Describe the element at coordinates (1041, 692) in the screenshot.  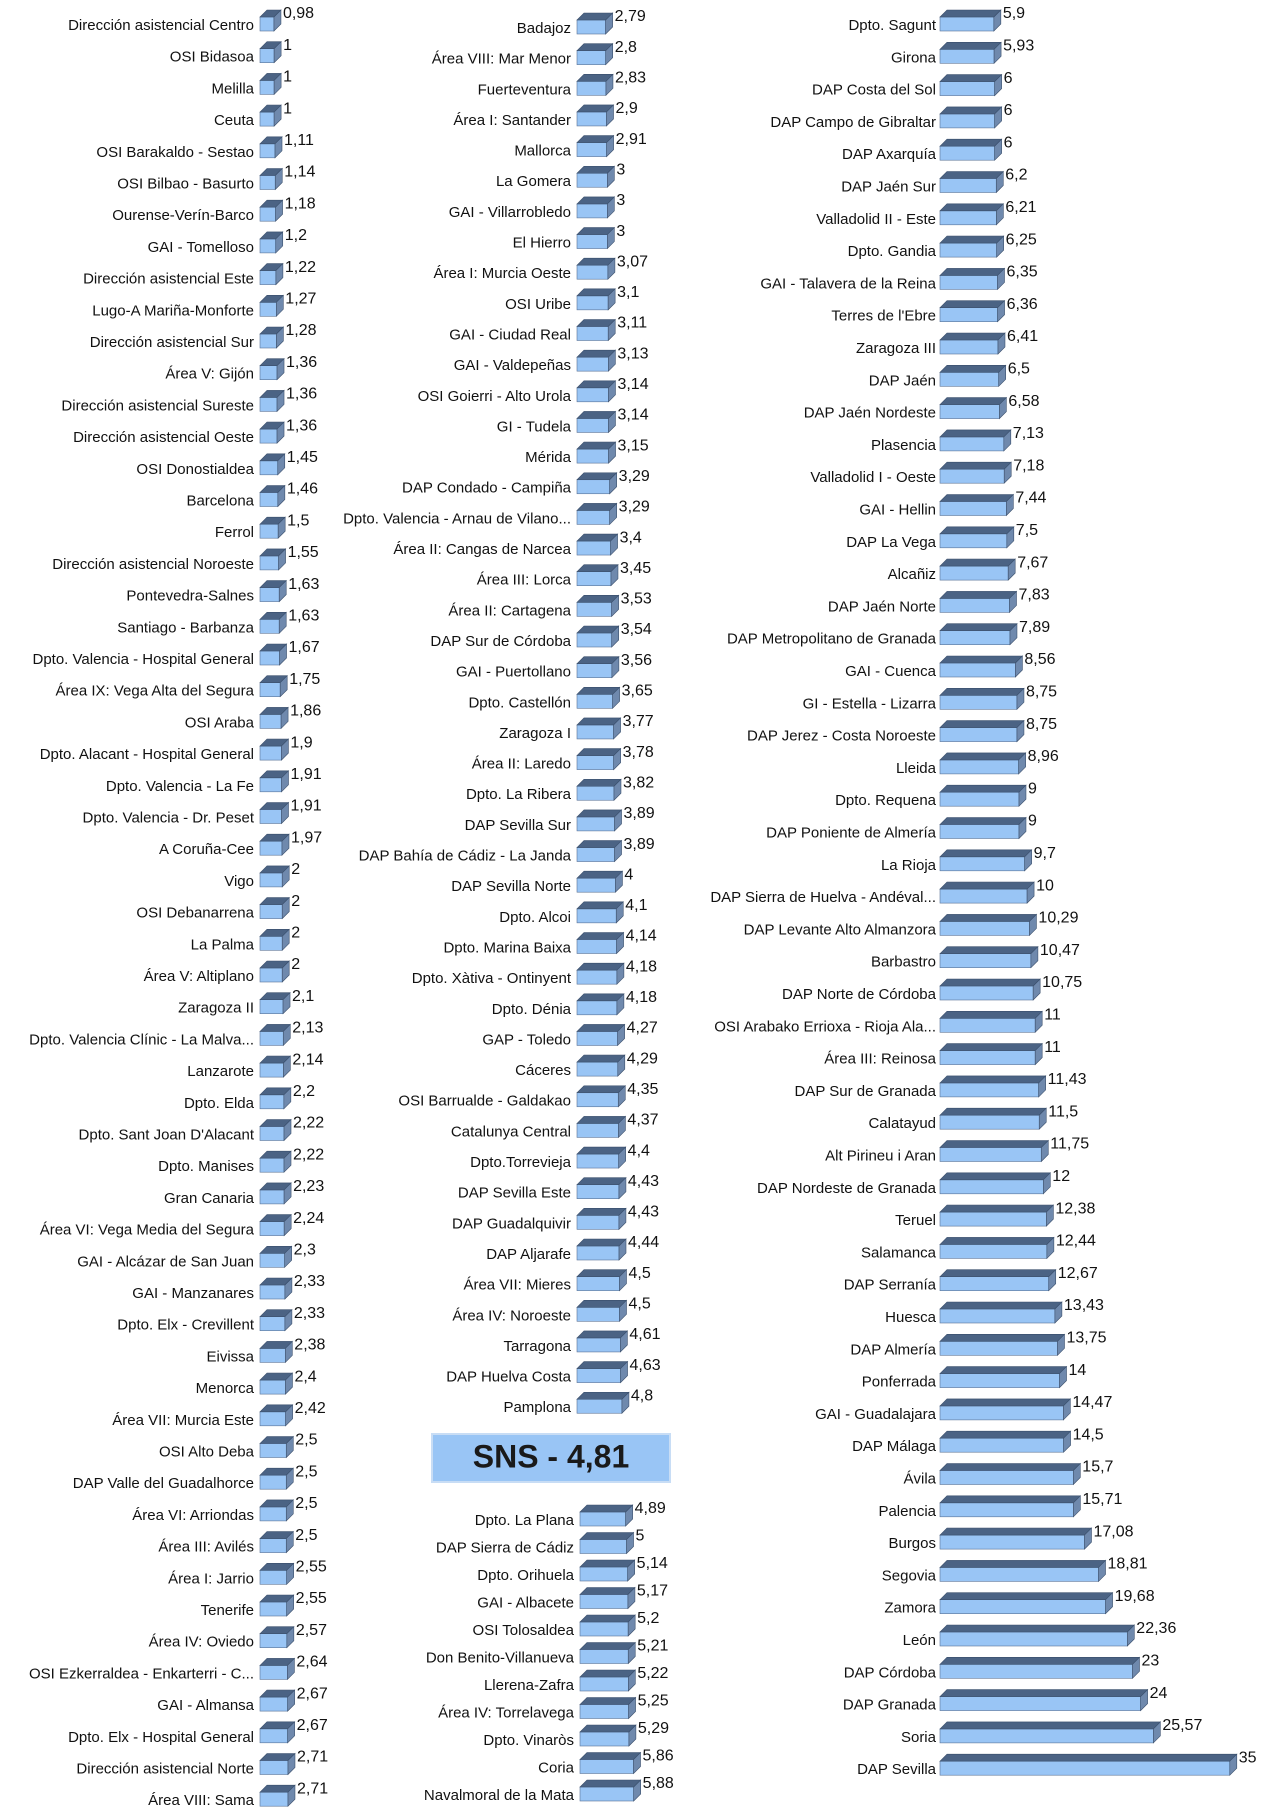
I see `value-label: 8,75` at that location.